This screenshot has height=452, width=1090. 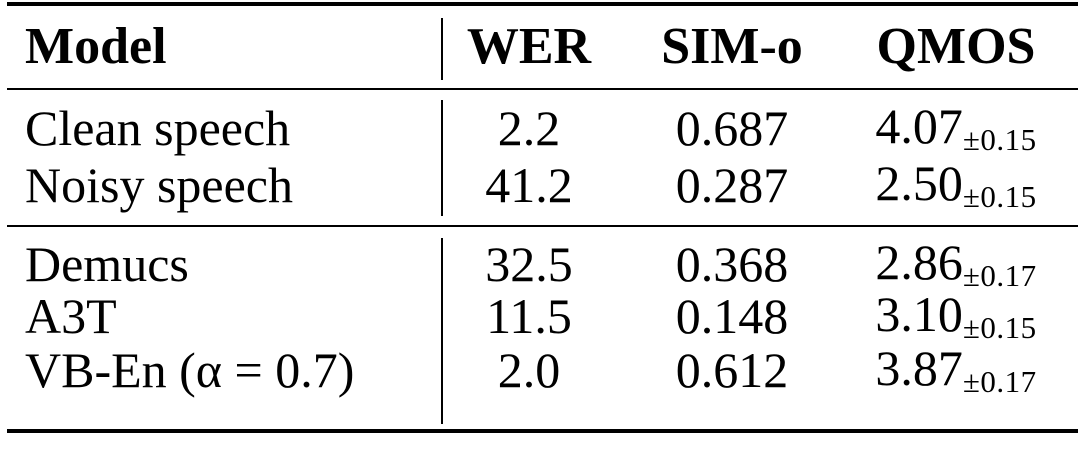 What do you see at coordinates (442, 331) in the screenshot?
I see `column-divider-group2` at bounding box center [442, 331].